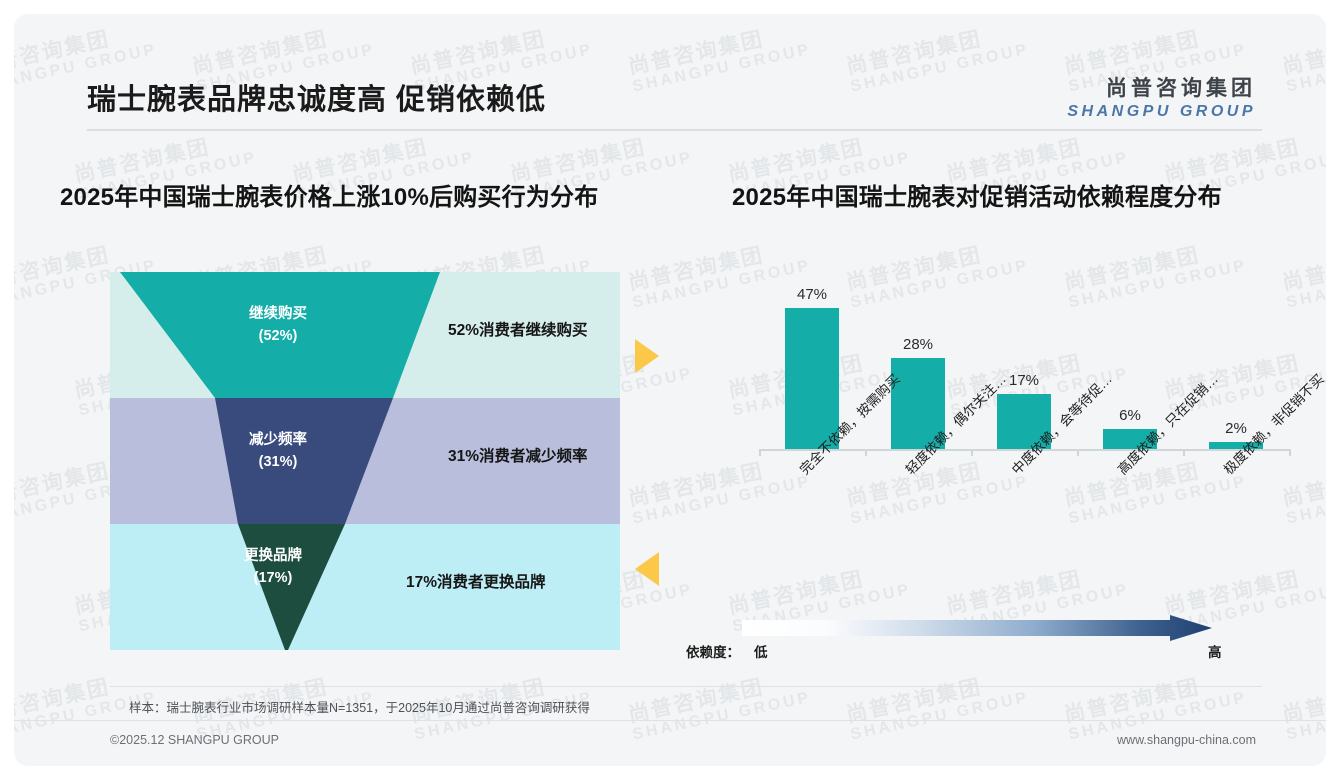 The height and width of the screenshot is (780, 1340). Describe the element at coordinates (1130, 367) in the screenshot. I see `bar-column: 6%` at that location.